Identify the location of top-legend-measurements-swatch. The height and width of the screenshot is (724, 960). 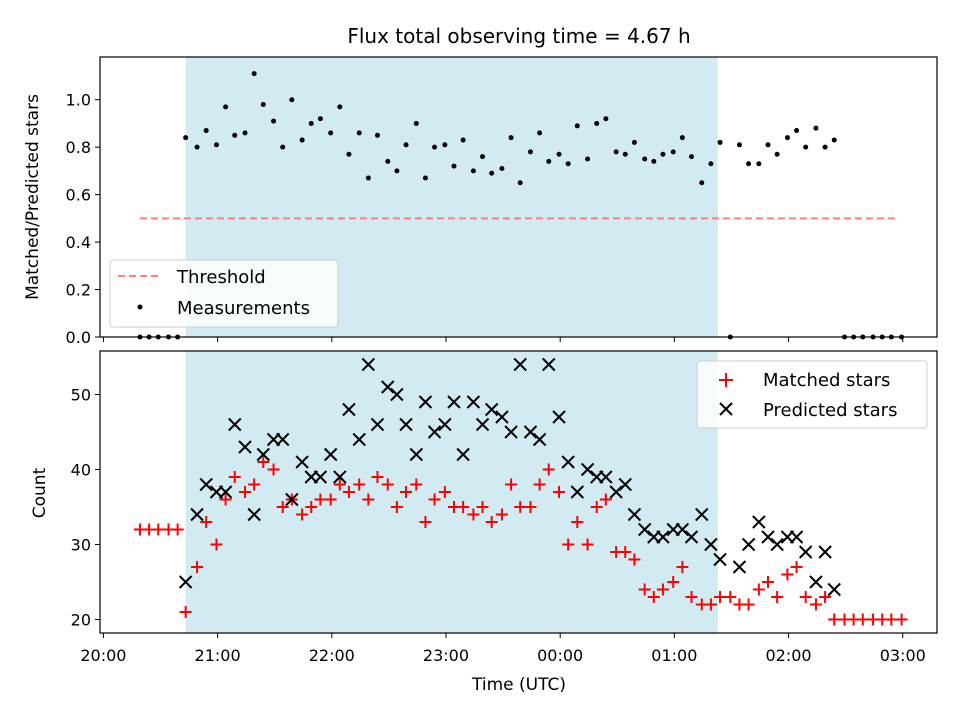
(140, 307).